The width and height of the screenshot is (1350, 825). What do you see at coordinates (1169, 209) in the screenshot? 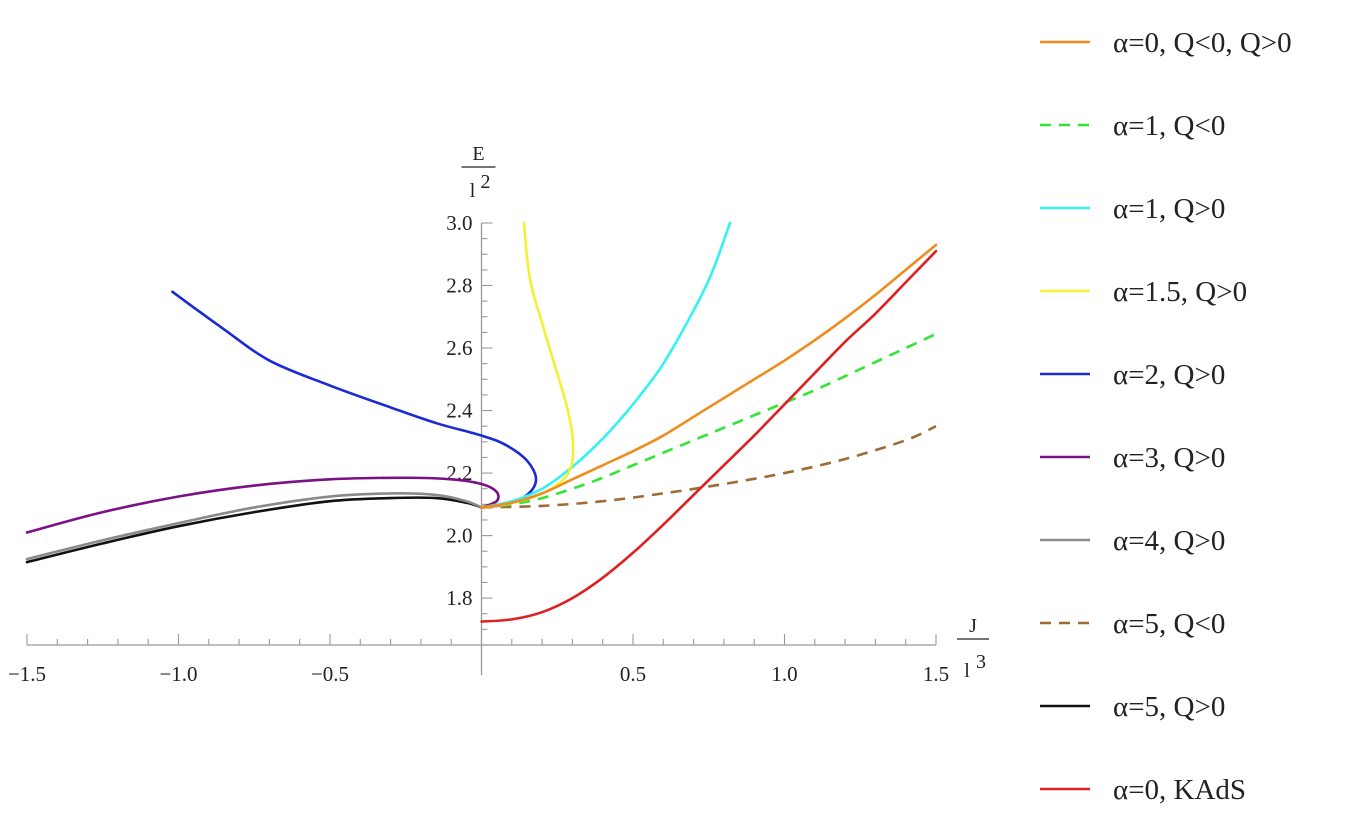
I see `legend-label-3: α=1, Q>0` at bounding box center [1169, 209].